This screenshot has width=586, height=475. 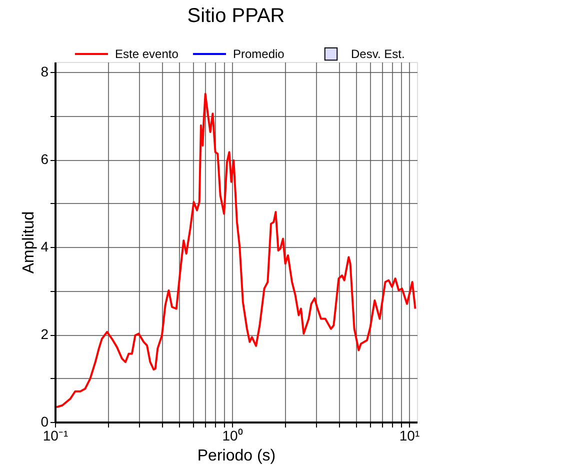 I want to click on x-axis-title: Periodo (s), so click(x=236, y=456).